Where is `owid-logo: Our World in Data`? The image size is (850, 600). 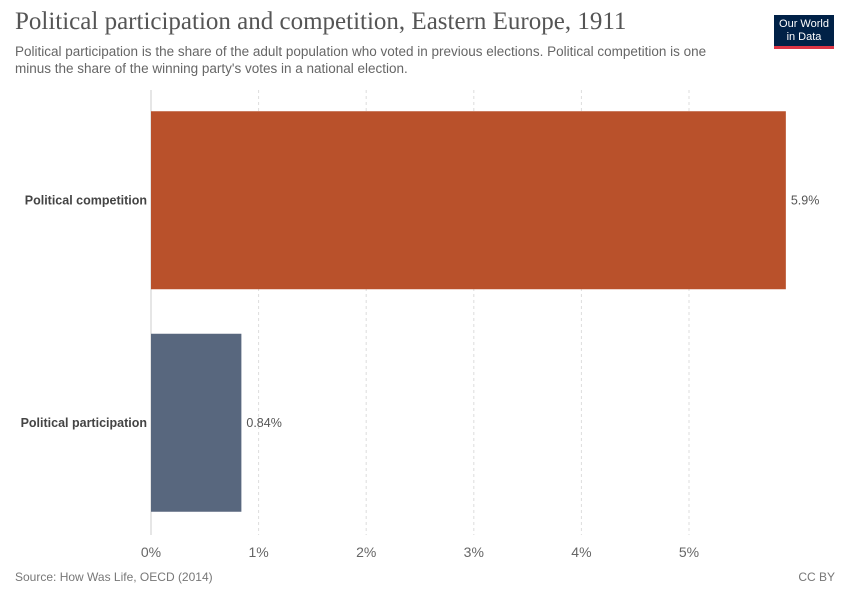 owid-logo: Our World in Data is located at coordinates (804, 32).